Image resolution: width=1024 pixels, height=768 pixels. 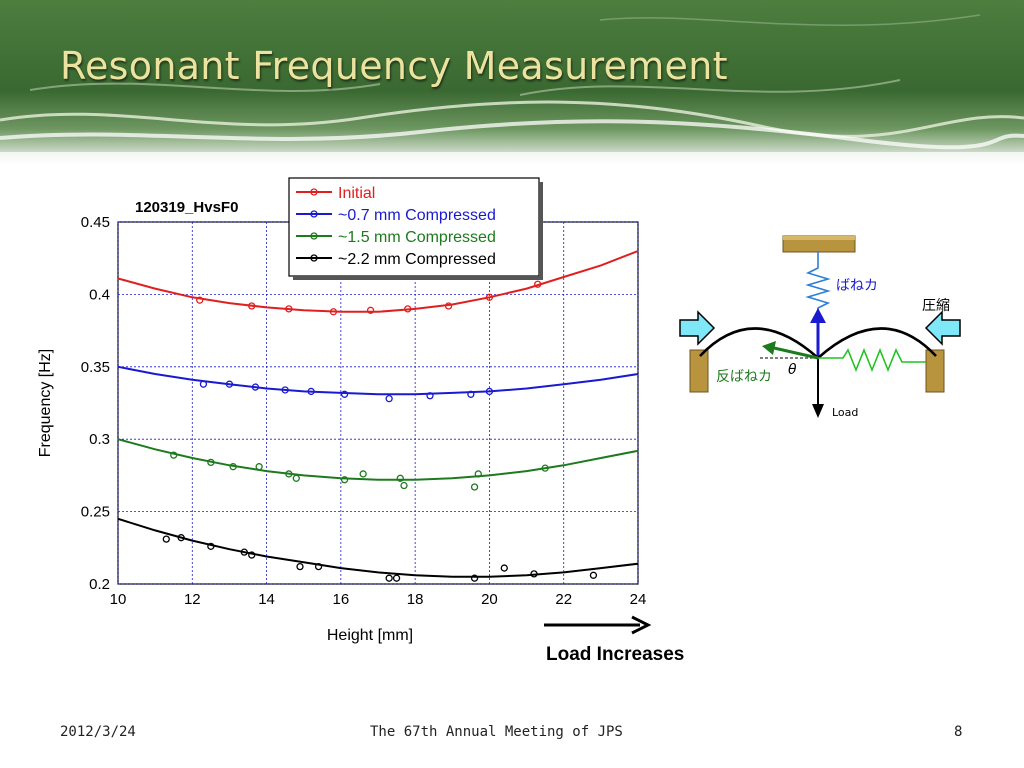 I want to click on x-tick-label: 12, so click(x=192, y=599).